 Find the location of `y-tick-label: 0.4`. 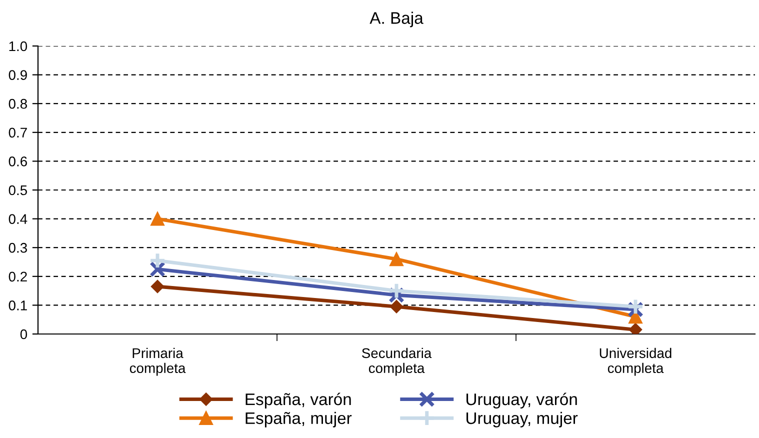

y-tick-label: 0.4 is located at coordinates (18, 219).